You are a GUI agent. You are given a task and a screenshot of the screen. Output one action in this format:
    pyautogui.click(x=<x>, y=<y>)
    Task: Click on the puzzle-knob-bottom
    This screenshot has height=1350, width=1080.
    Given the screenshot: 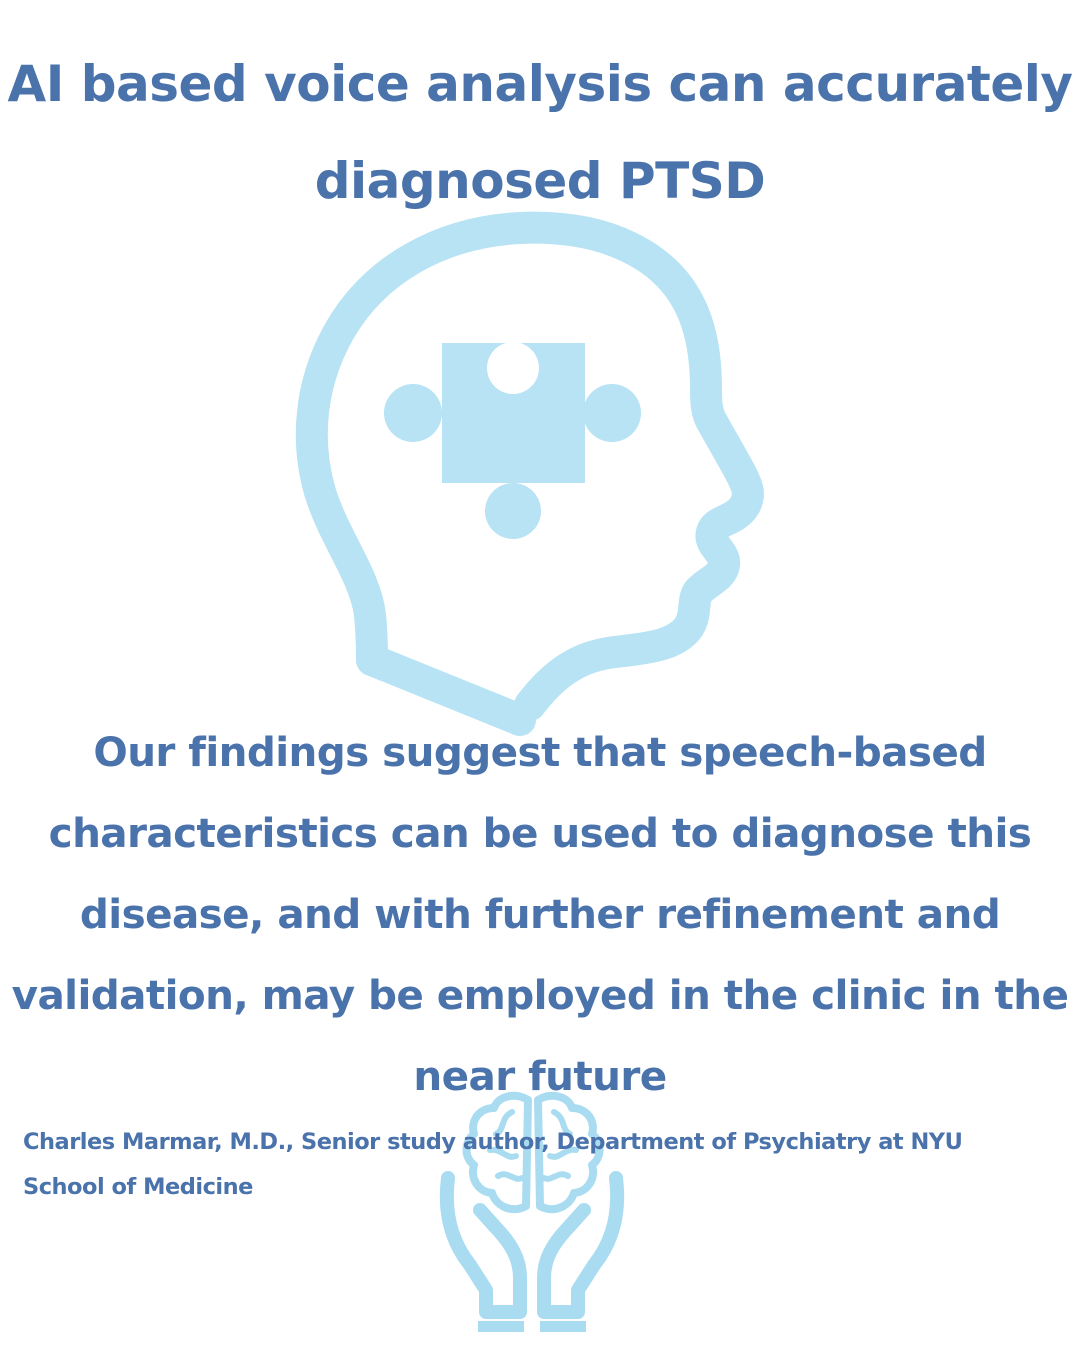 What is the action you would take?
    pyautogui.click(x=513, y=511)
    